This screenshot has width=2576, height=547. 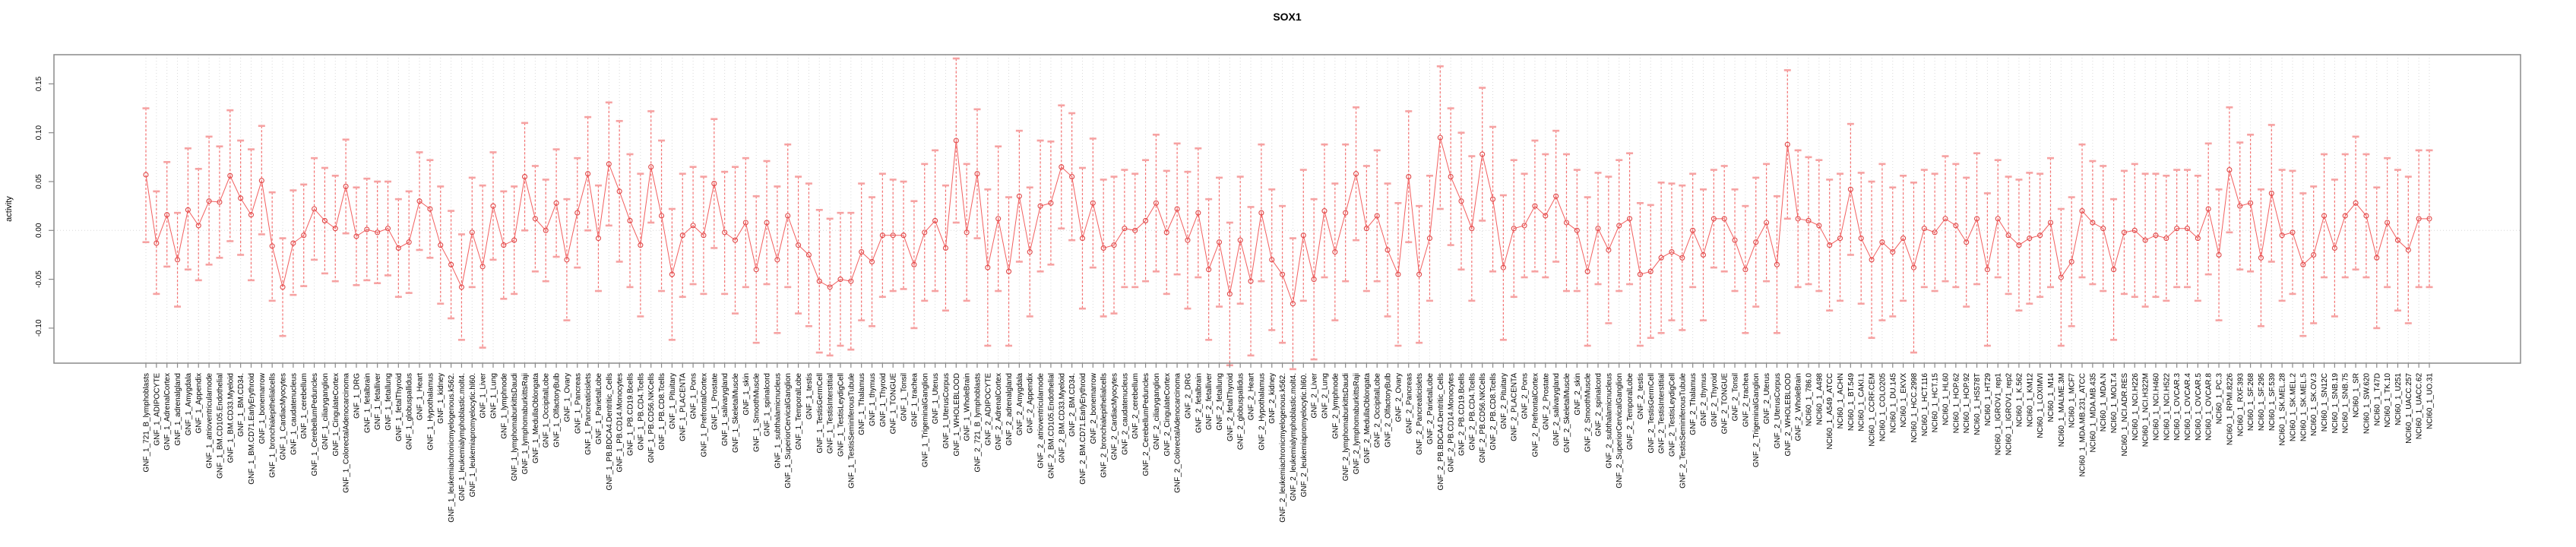 What do you see at coordinates (862, 404) in the screenshot?
I see `x-tick-label: GNF_1_Thalamus` at bounding box center [862, 404].